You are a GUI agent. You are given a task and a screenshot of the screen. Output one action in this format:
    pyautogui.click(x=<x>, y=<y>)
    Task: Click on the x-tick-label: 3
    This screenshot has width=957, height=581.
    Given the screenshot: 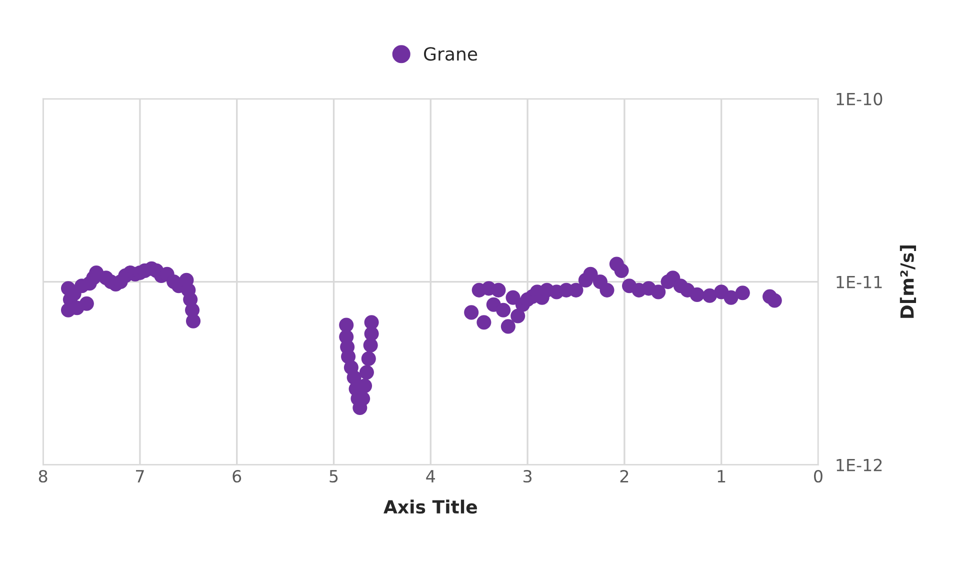 What is the action you would take?
    pyautogui.click(x=528, y=476)
    